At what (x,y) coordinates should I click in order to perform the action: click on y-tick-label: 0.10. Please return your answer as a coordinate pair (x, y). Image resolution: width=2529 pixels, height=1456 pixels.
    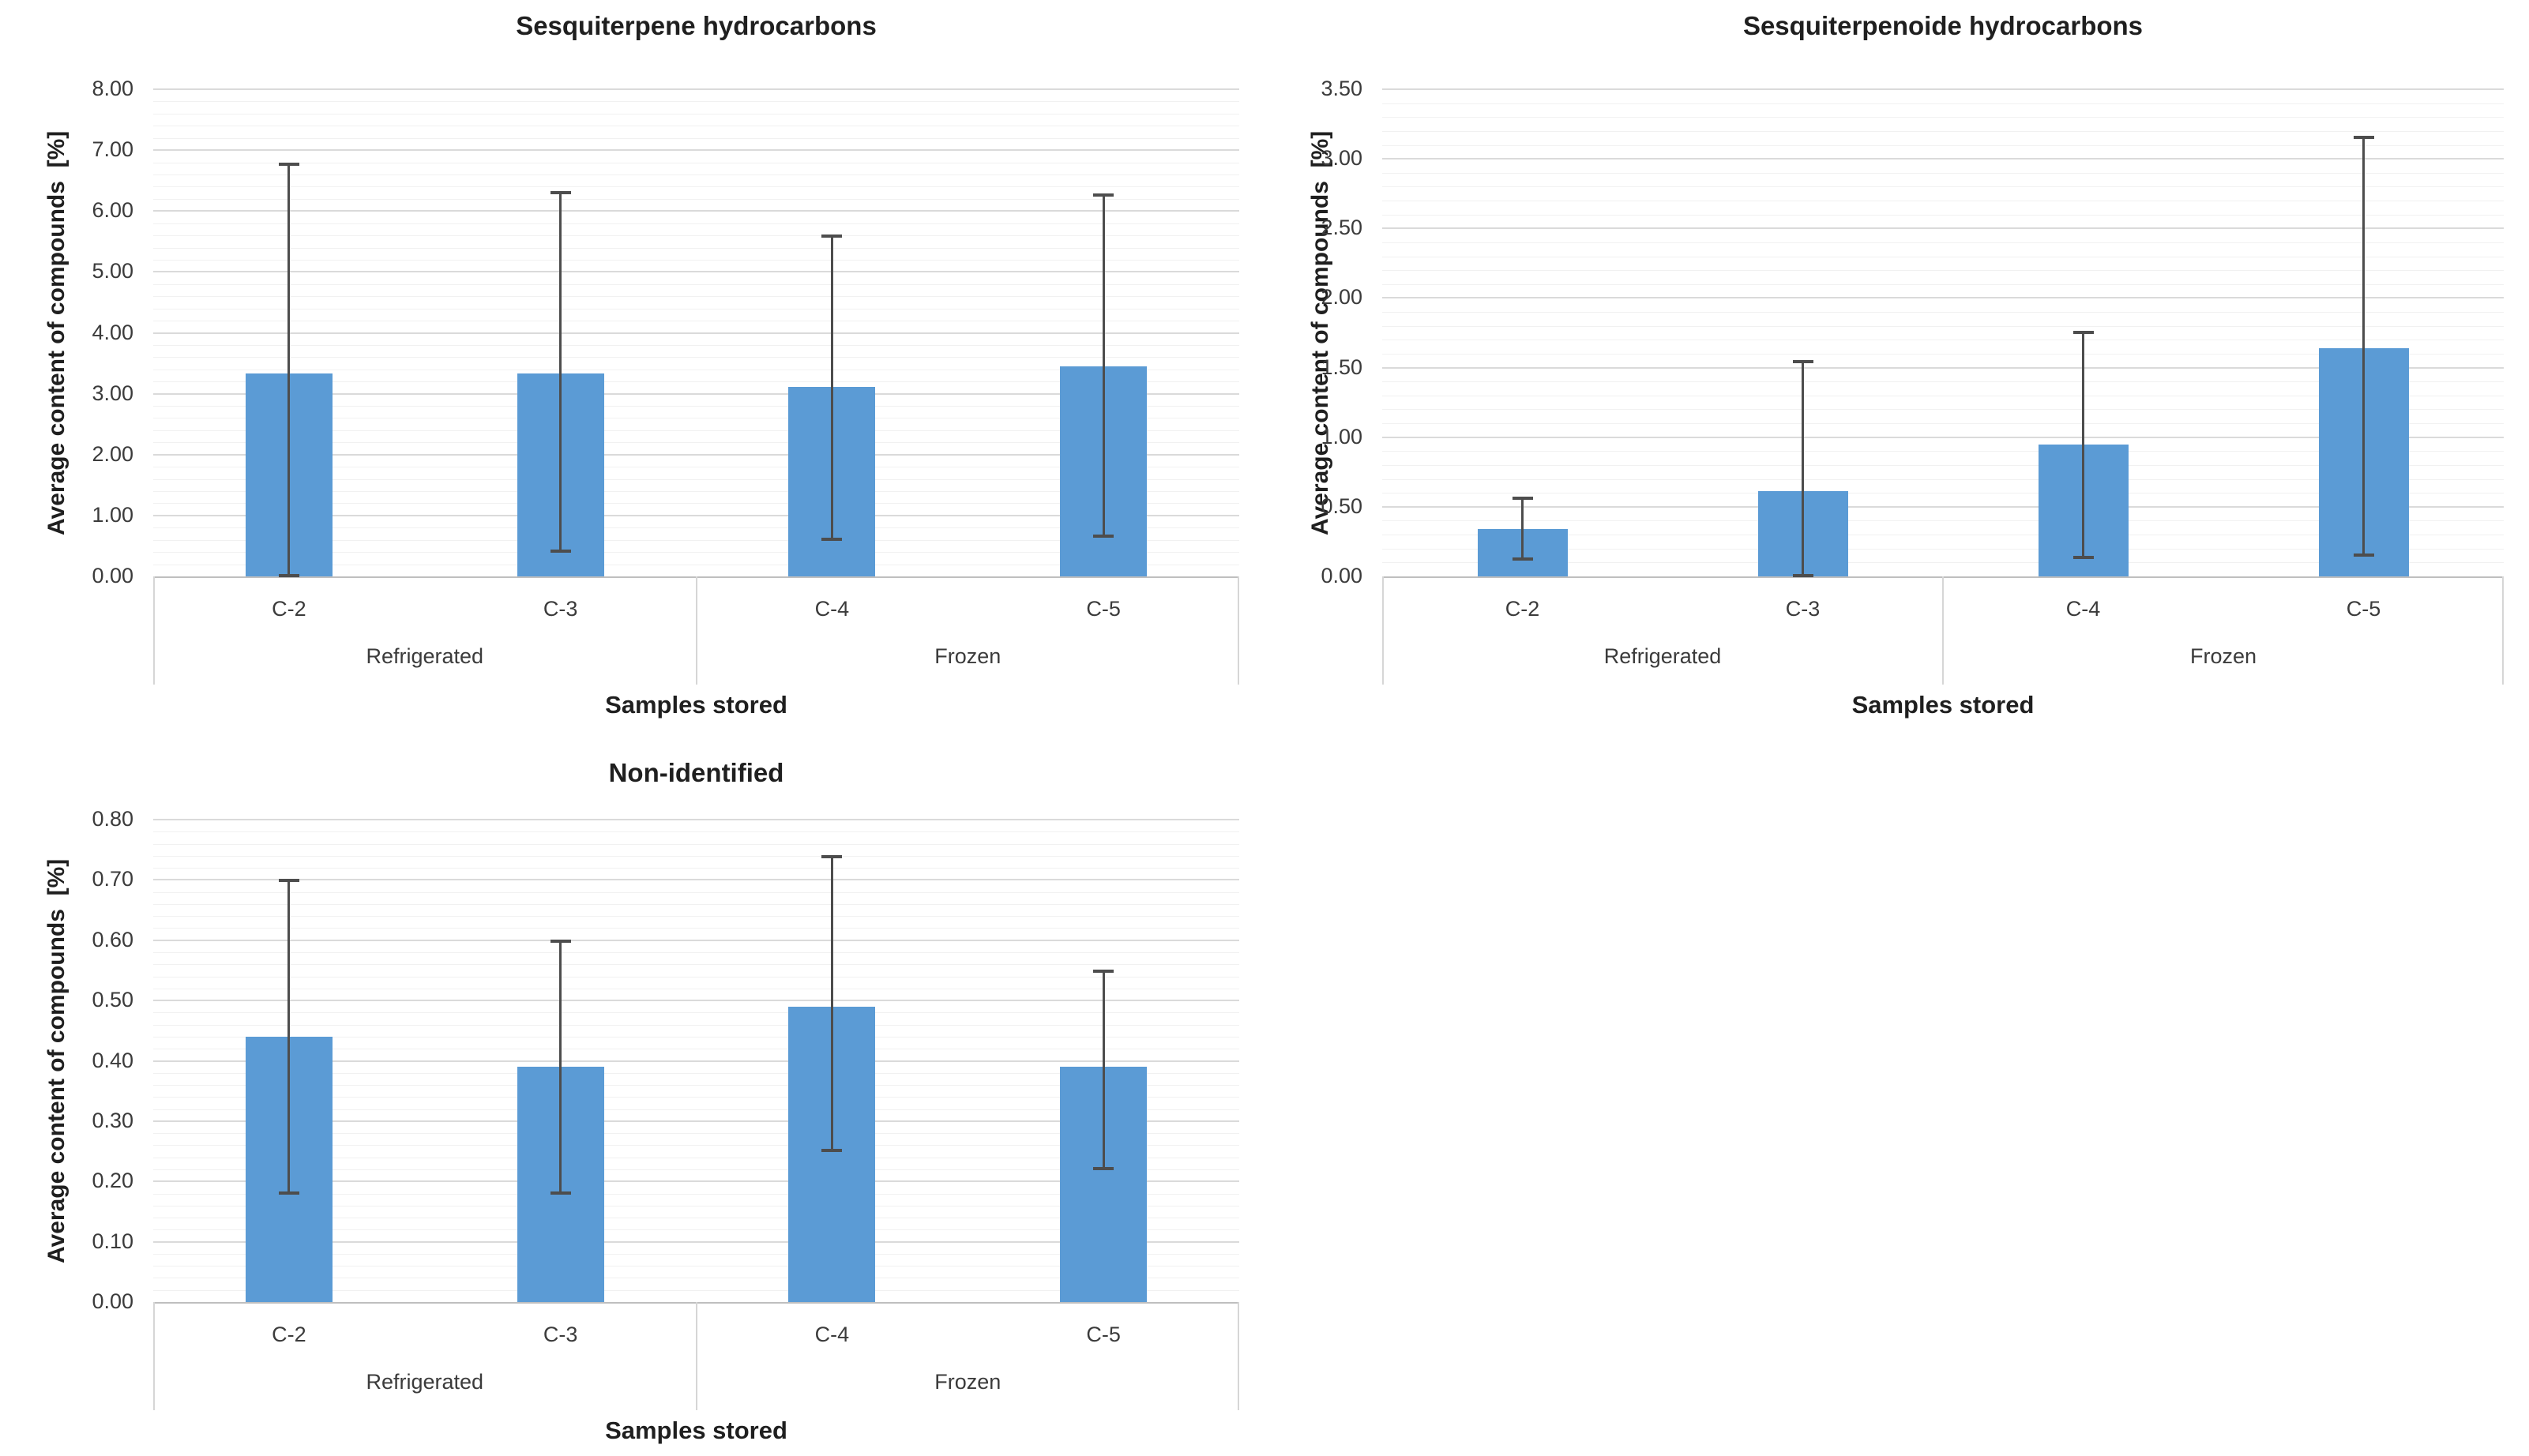
    Looking at the image, I should click on (112, 1241).